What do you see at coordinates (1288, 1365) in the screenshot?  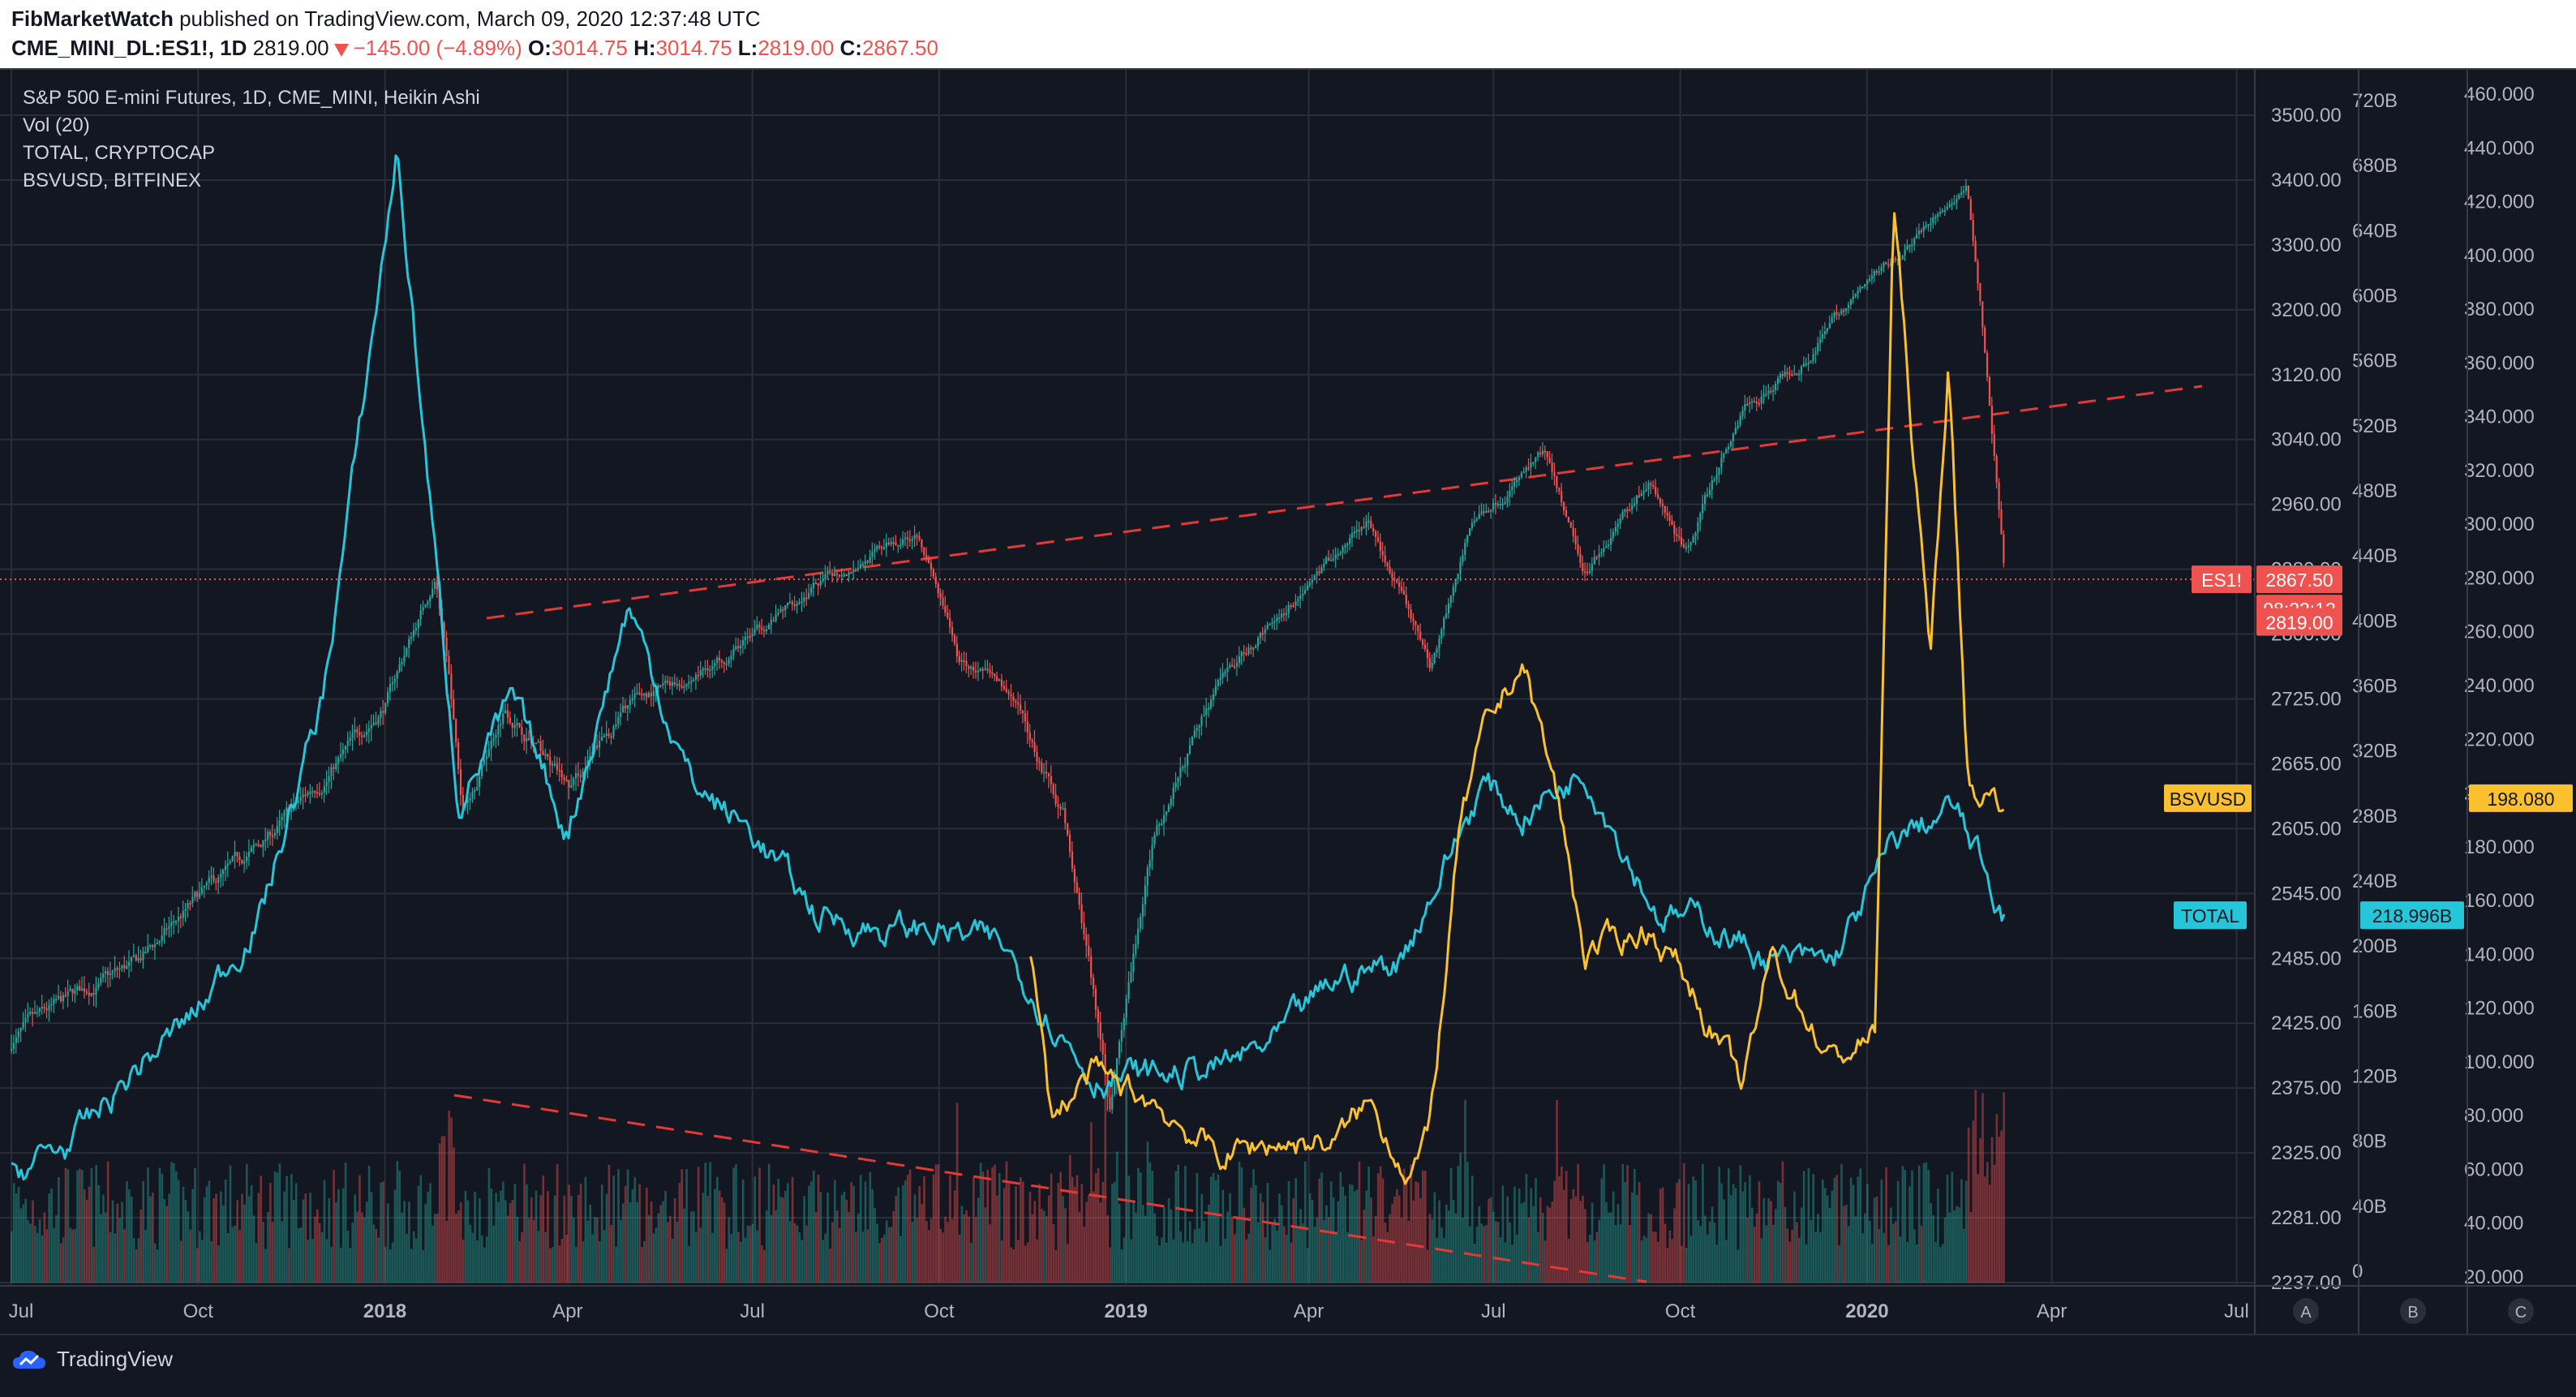 I see `footer-bar: TradingView` at bounding box center [1288, 1365].